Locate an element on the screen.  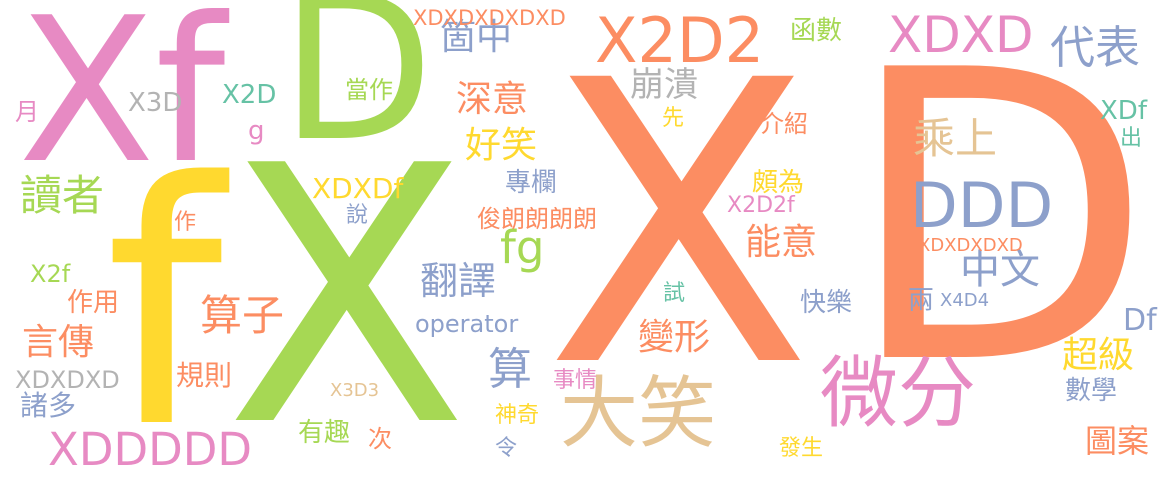
cloud-word: 翻譯 is located at coordinates (458, 281).